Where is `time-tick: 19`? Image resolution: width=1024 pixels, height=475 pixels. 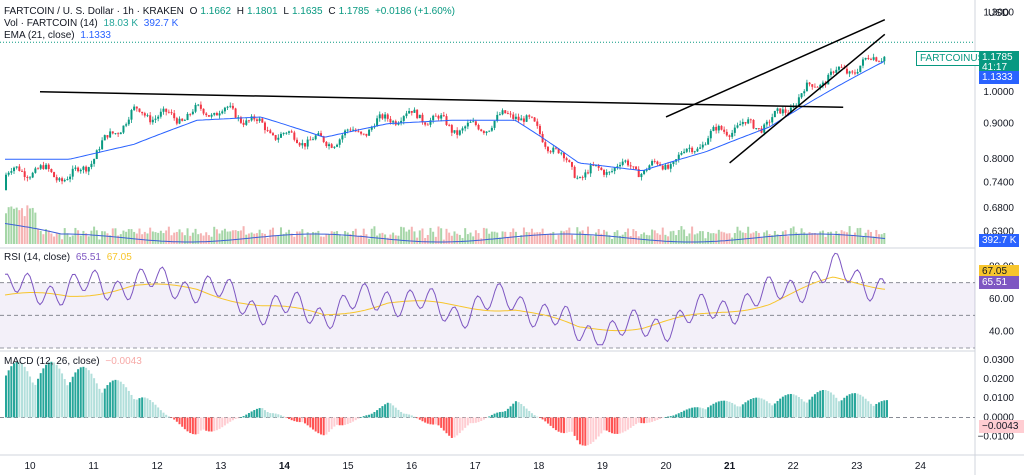
time-tick: 19 is located at coordinates (603, 466).